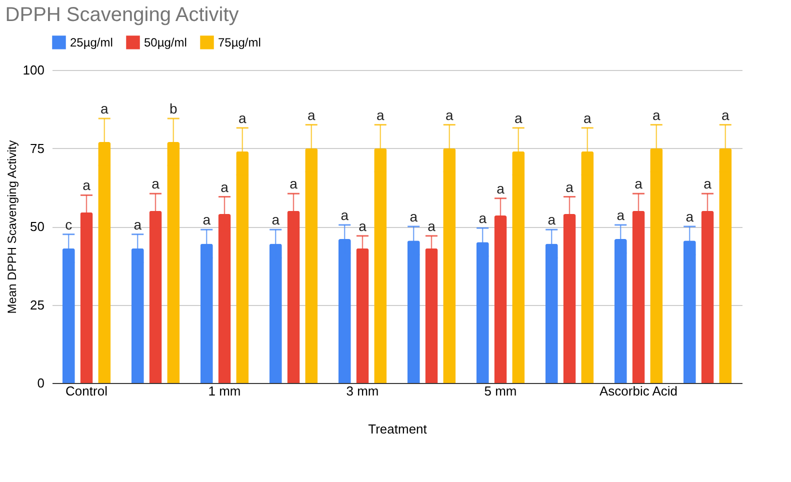 The image size is (791, 482). Describe the element at coordinates (165, 42) in the screenshot. I see `legend-label: 50µg/ml` at that location.